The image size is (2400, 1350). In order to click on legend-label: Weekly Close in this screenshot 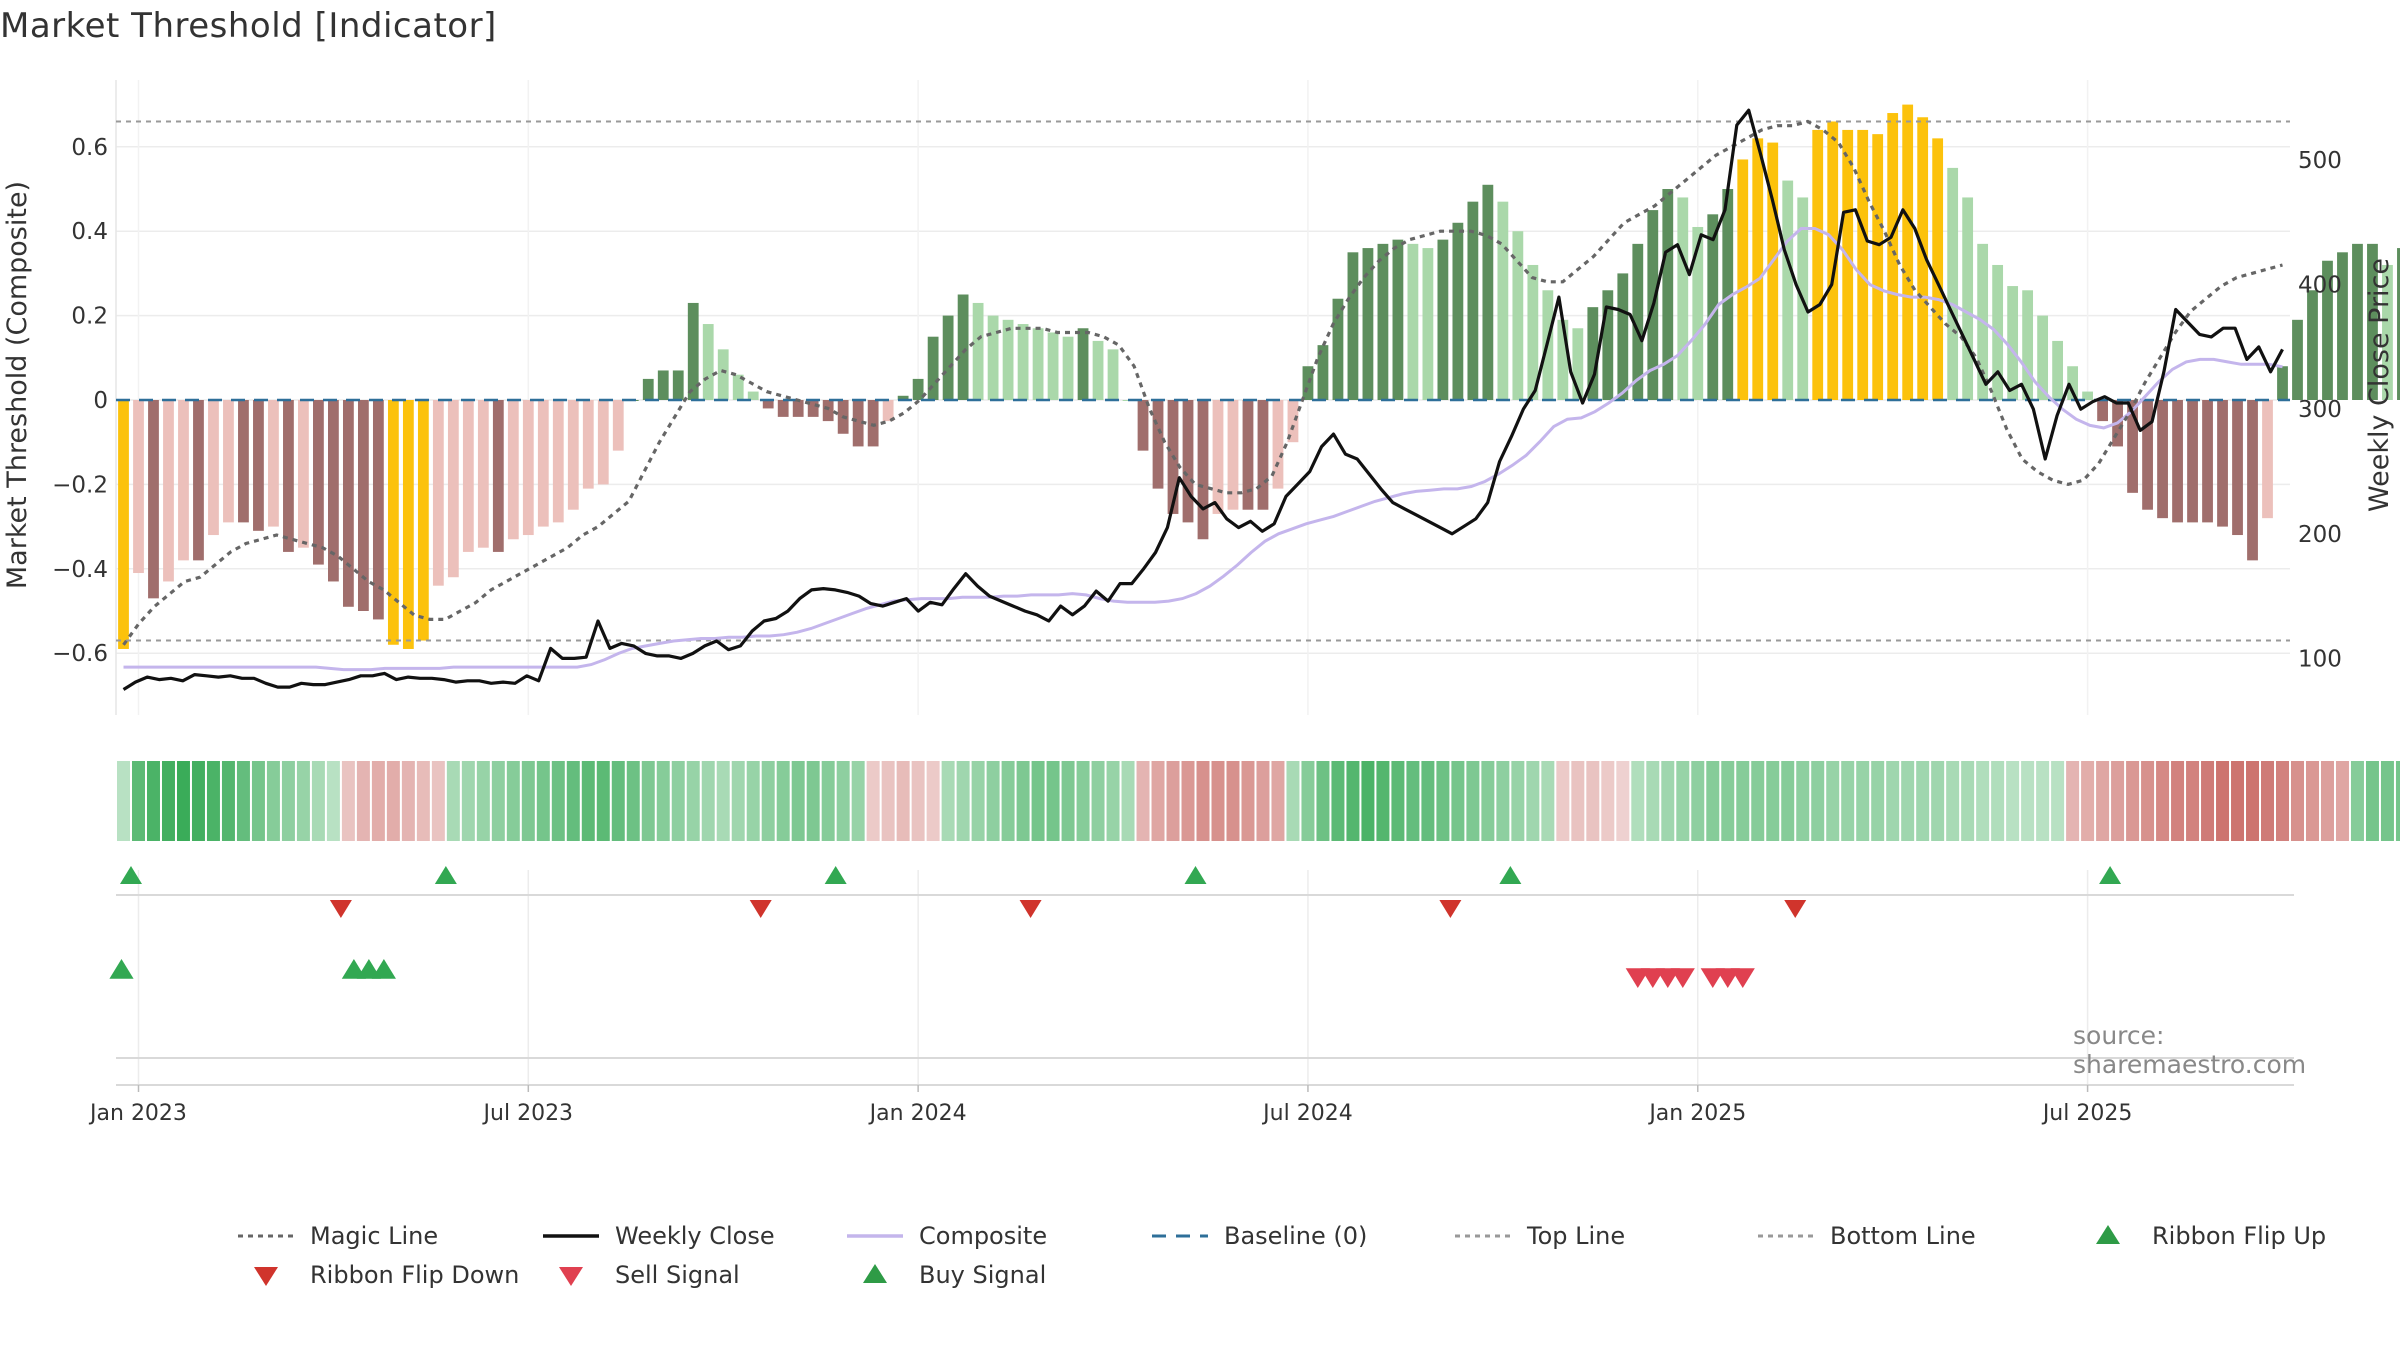, I will do `click(695, 1236)`.